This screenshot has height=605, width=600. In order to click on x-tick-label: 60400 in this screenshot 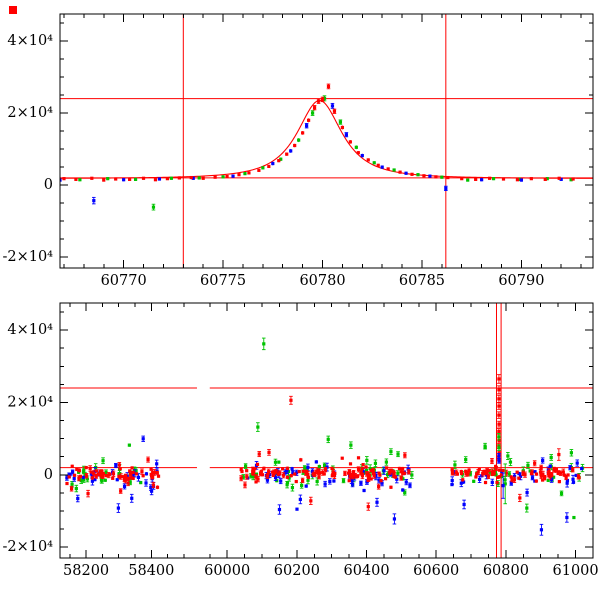, I will do `click(366, 571)`.